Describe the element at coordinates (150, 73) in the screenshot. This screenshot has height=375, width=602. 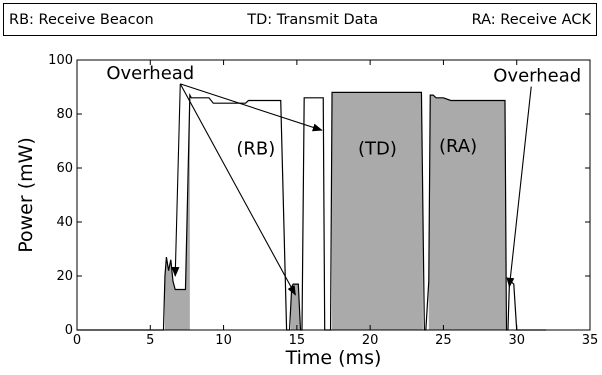
I see `annotation-label-0: Overhead` at that location.